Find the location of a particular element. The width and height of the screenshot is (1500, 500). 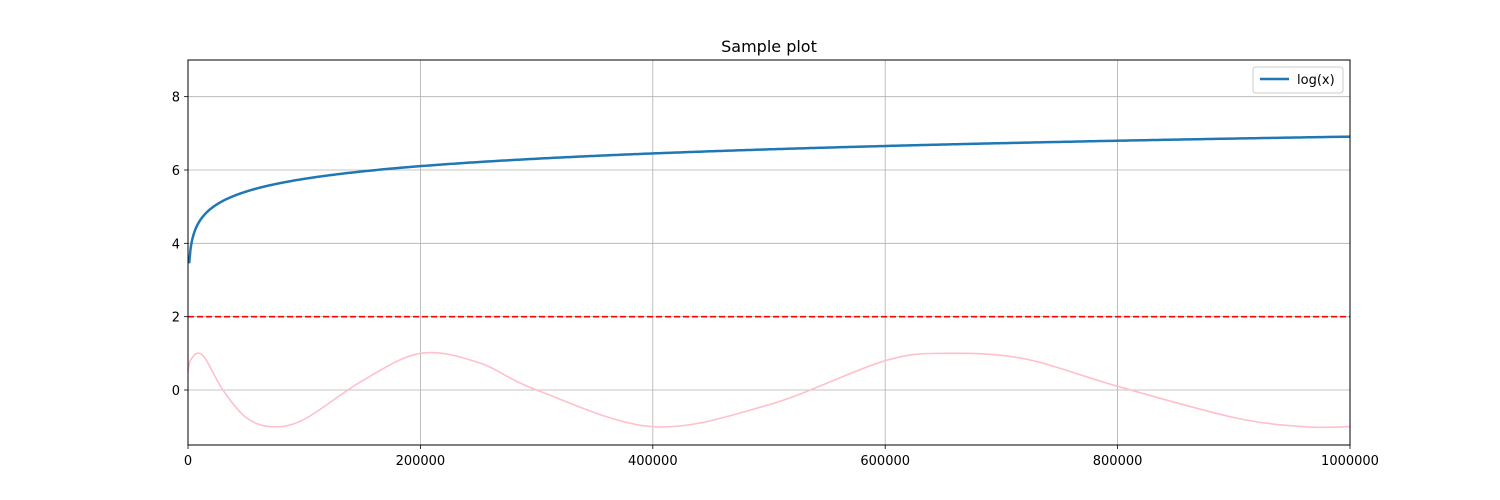

y-tick-label: 6 is located at coordinates (176, 171).